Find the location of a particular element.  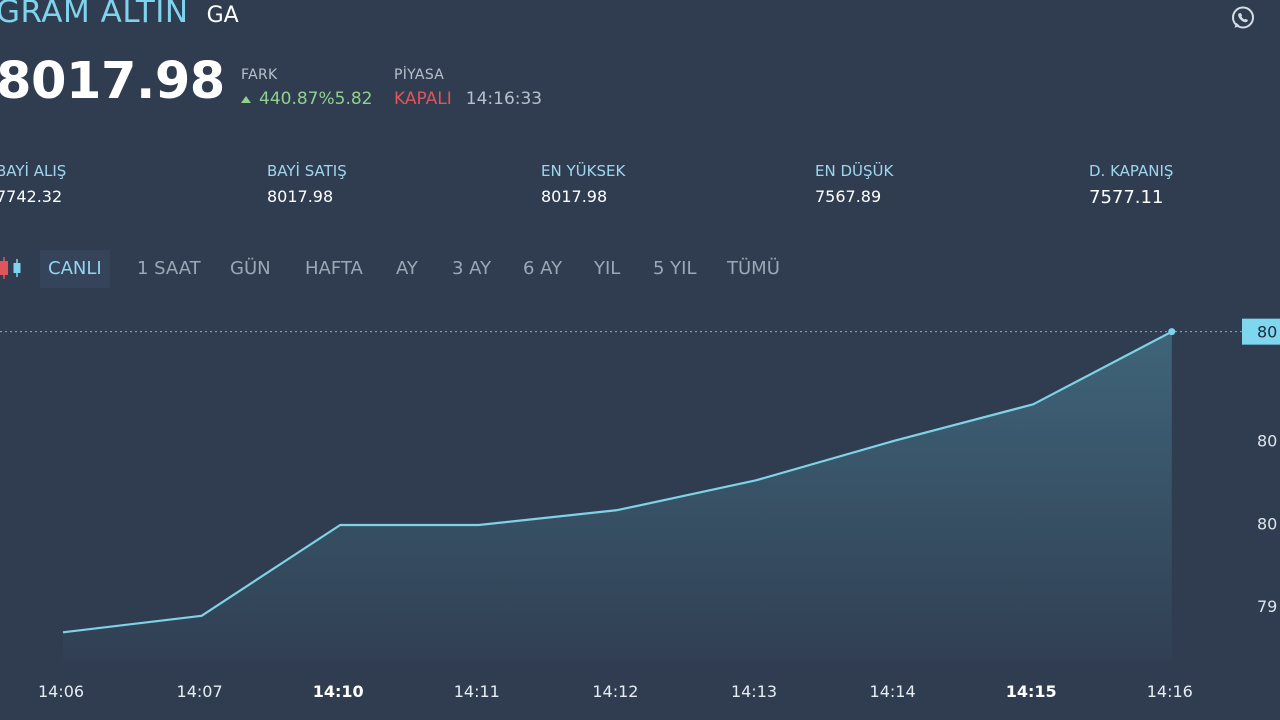

piyasa-label: PİYASA is located at coordinates (419, 75).